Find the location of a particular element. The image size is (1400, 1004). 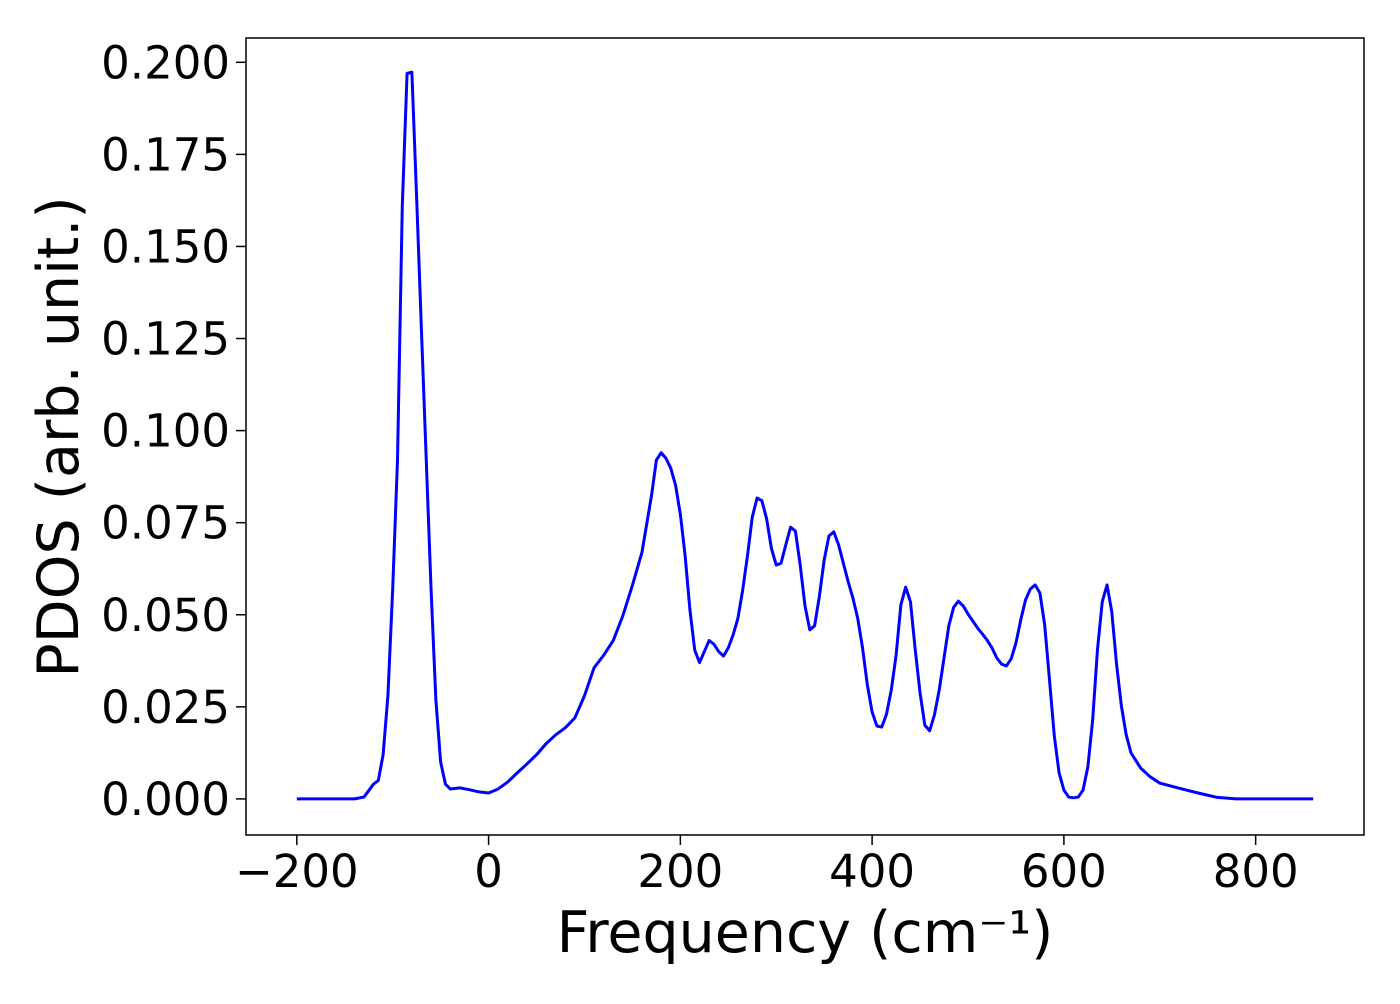

y-tick-label: 0.150 is located at coordinates (165, 246).